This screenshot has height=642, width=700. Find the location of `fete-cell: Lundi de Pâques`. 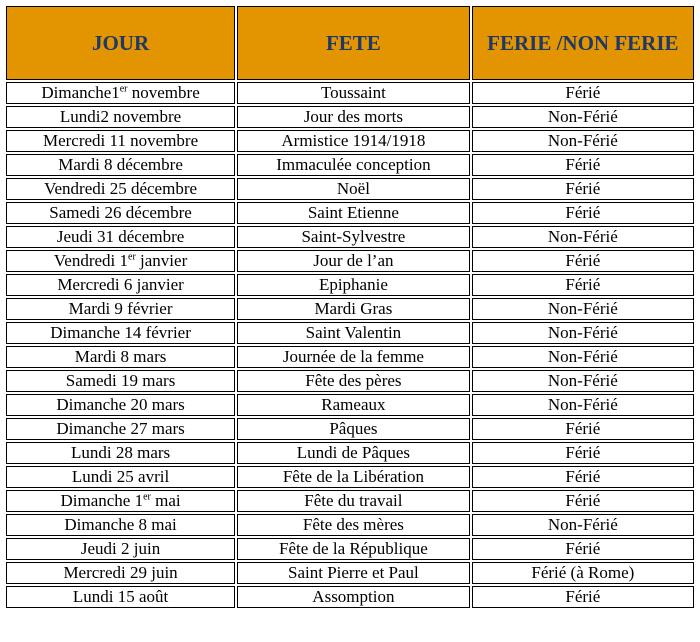

fete-cell: Lundi de Pâques is located at coordinates (353, 453).